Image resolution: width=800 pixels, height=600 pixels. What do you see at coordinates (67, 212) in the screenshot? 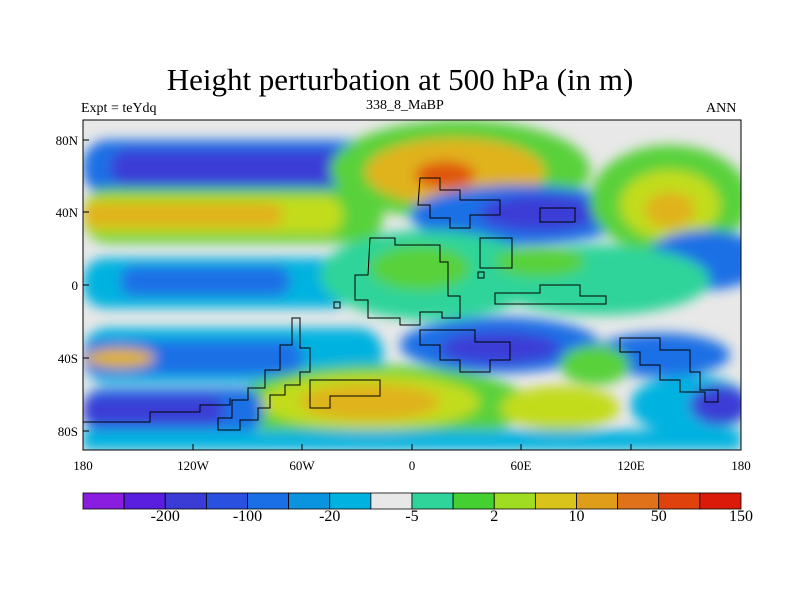
I see `lat-tick-label: 40N` at bounding box center [67, 212].